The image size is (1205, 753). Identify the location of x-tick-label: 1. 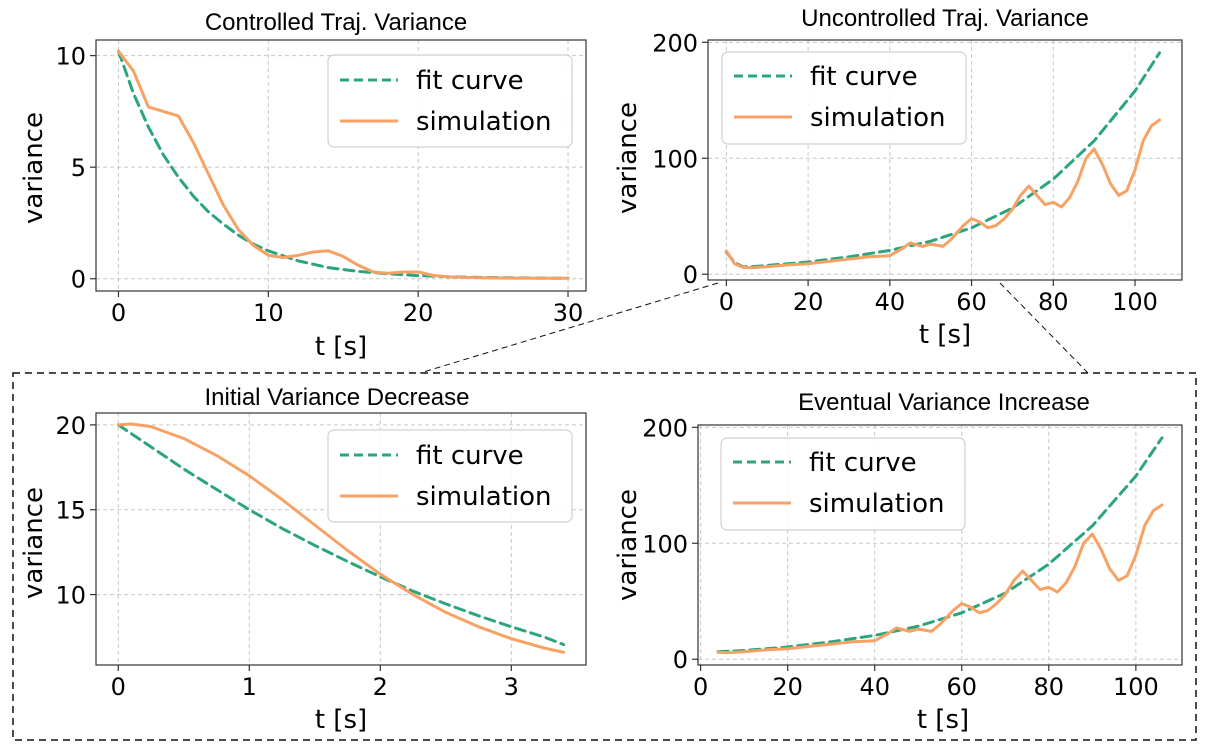
(249, 687).